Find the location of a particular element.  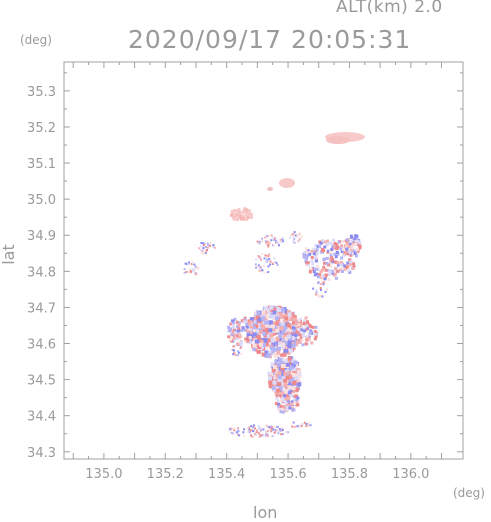

echo-patch is located at coordinates (287, 183).